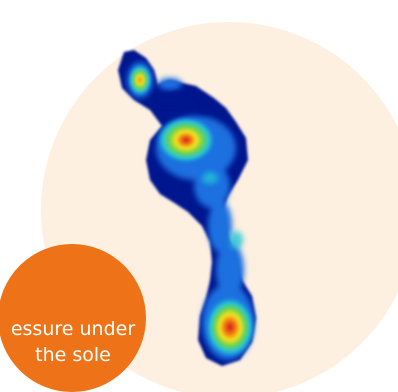 This screenshot has width=398, height=392. Describe the element at coordinates (73, 355) in the screenshot. I see `caption-line-2: the sole` at that location.